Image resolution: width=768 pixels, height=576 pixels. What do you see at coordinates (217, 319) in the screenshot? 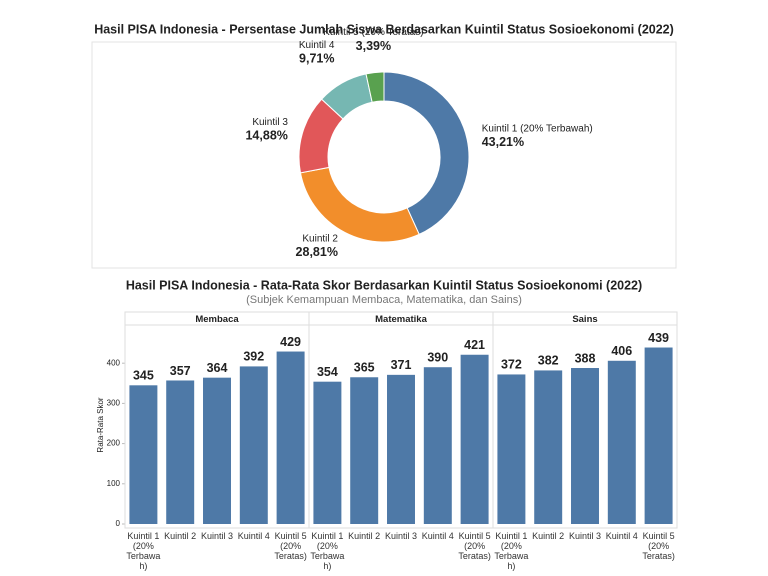
I see `panel-label: Membaca` at bounding box center [217, 319].